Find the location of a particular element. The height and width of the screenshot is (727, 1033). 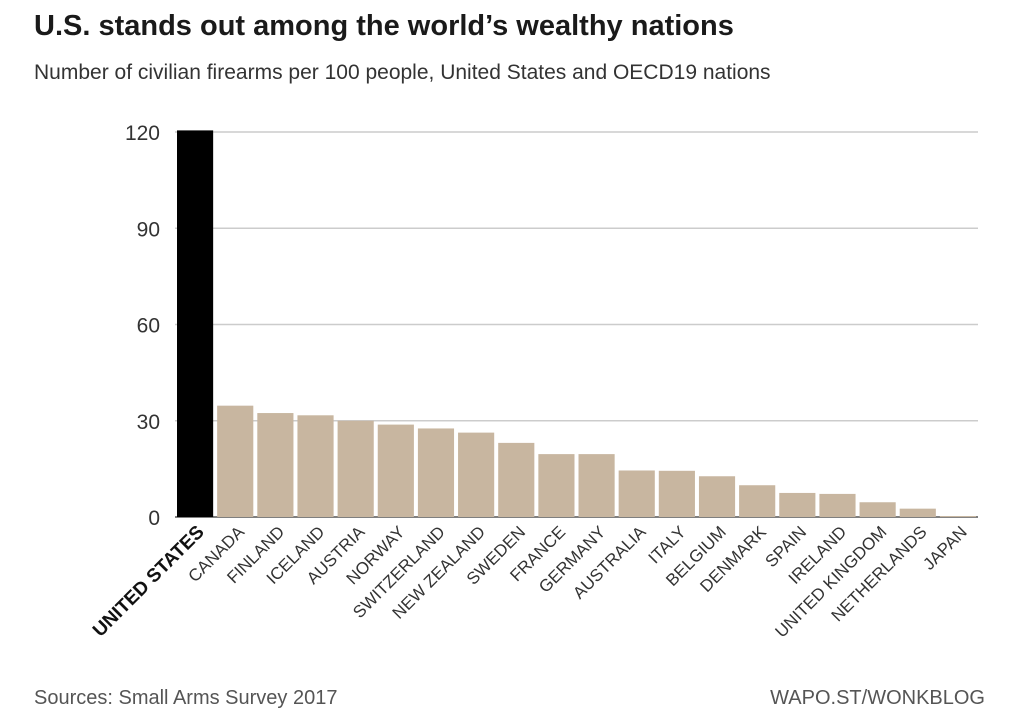

bar-new-zealand is located at coordinates (476, 474).